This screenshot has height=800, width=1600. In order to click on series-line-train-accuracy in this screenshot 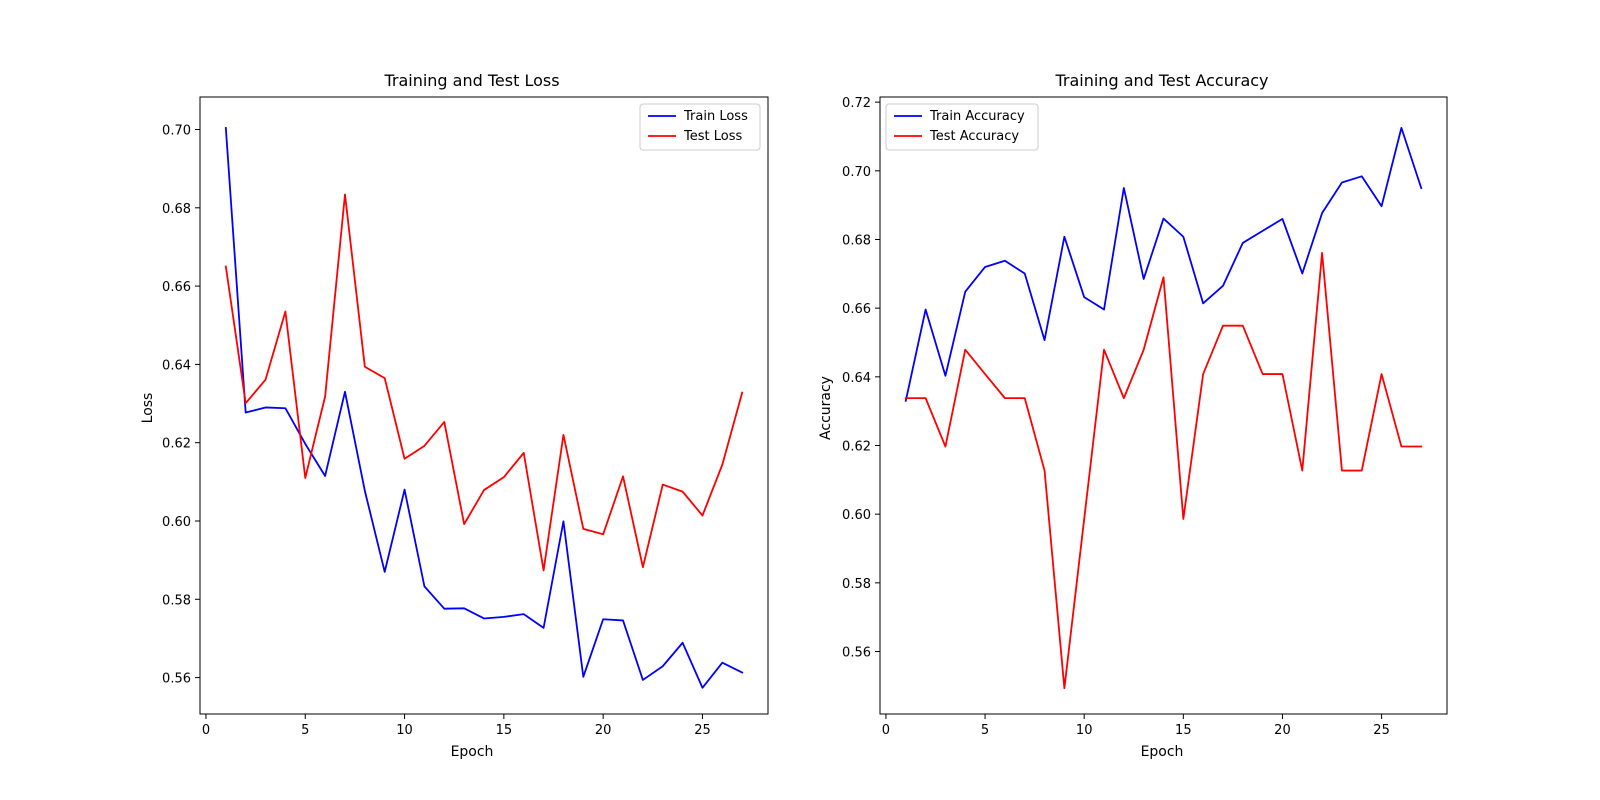, I will do `click(1163, 264)`.